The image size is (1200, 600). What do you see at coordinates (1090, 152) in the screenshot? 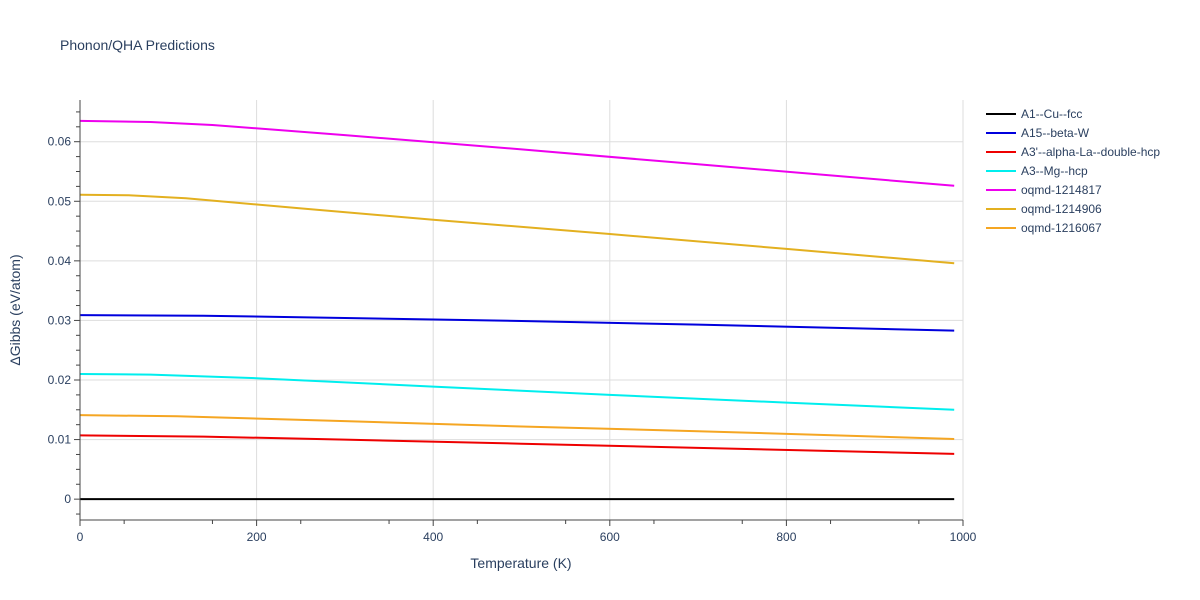
I see `legend-label: A3'--alpha-La--double-hcp` at bounding box center [1090, 152].